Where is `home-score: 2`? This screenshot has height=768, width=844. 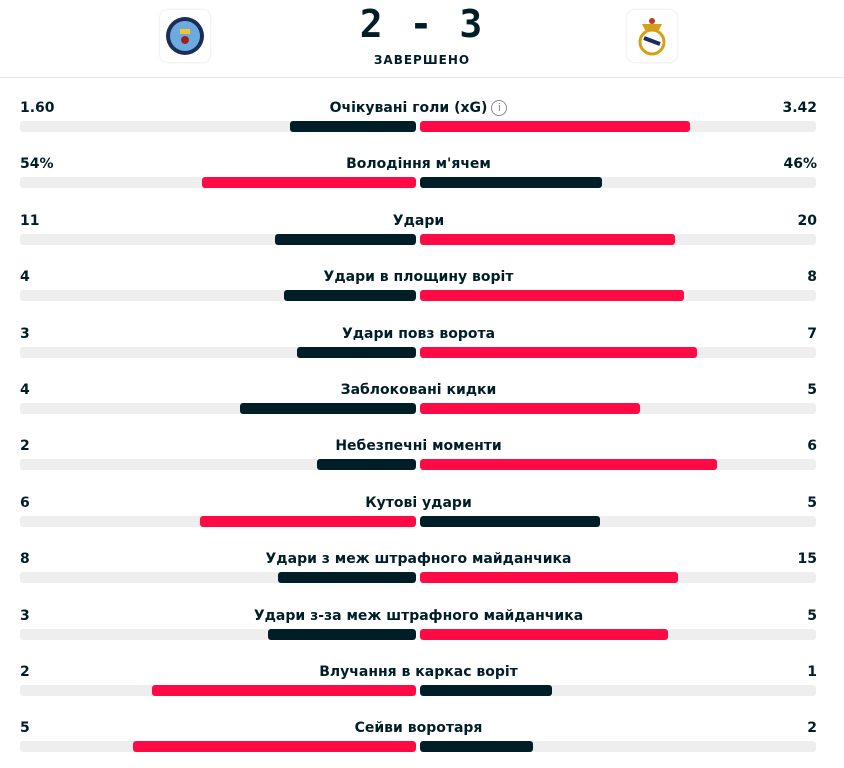 home-score: 2 is located at coordinates (372, 24).